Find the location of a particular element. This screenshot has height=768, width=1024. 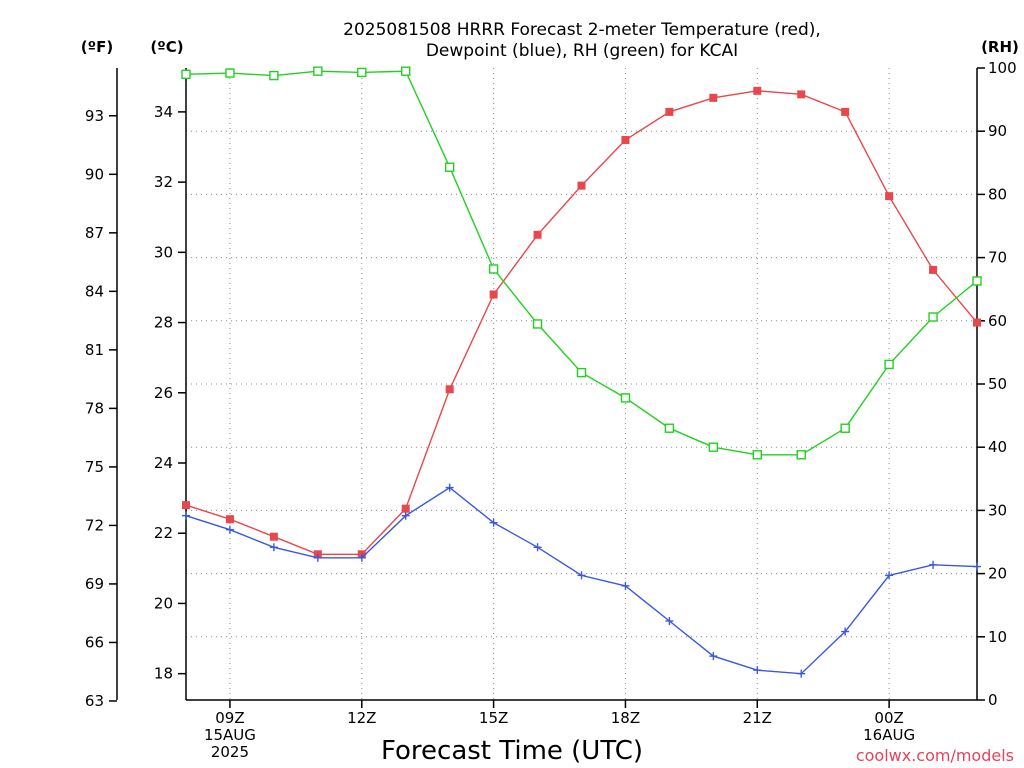

x-tick-label: 15AUG is located at coordinates (230, 735).